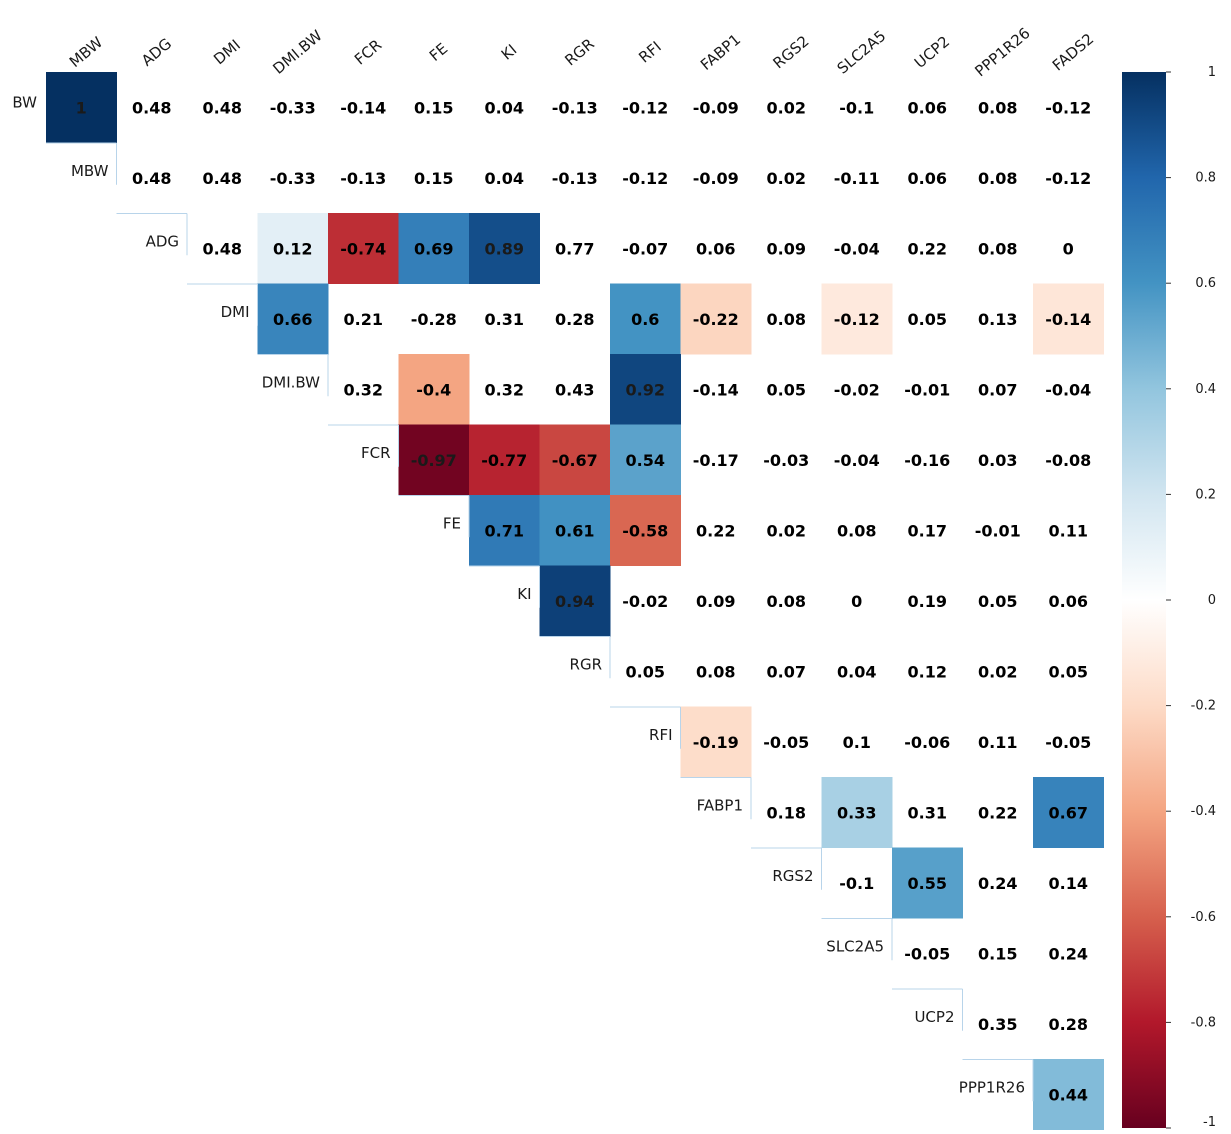 Image resolution: width=1231 pixels, height=1134 pixels. I want to click on cell-value-RGR-SLC2A5: 0.04, so click(856, 671).